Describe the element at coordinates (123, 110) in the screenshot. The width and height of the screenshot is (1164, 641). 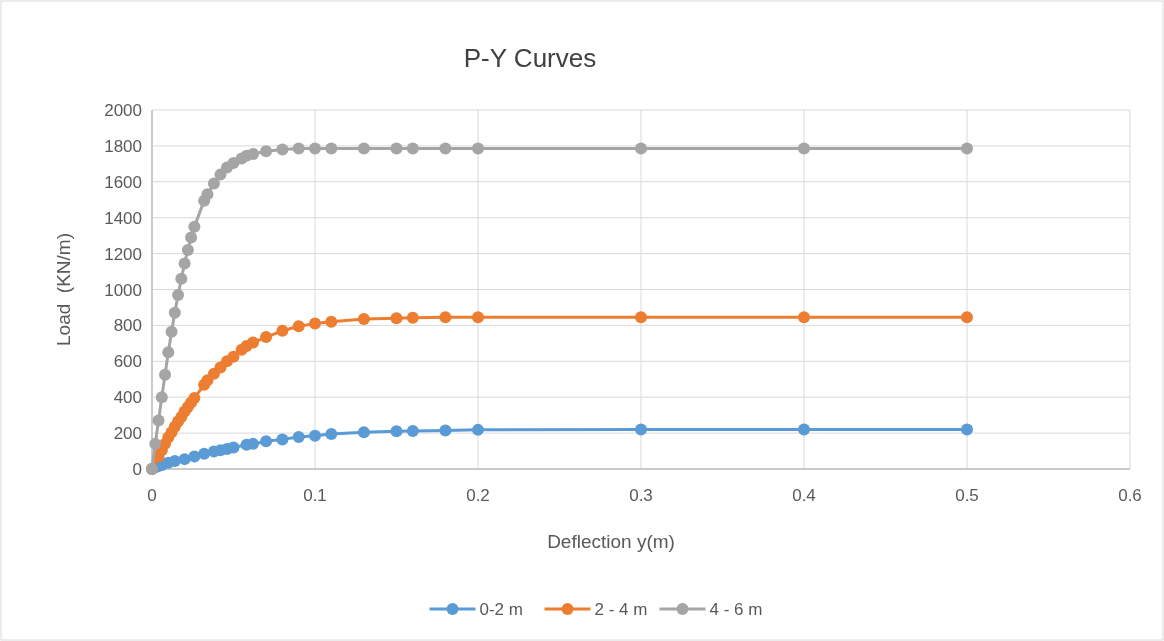
I see `y-tick-label: 2000` at that location.